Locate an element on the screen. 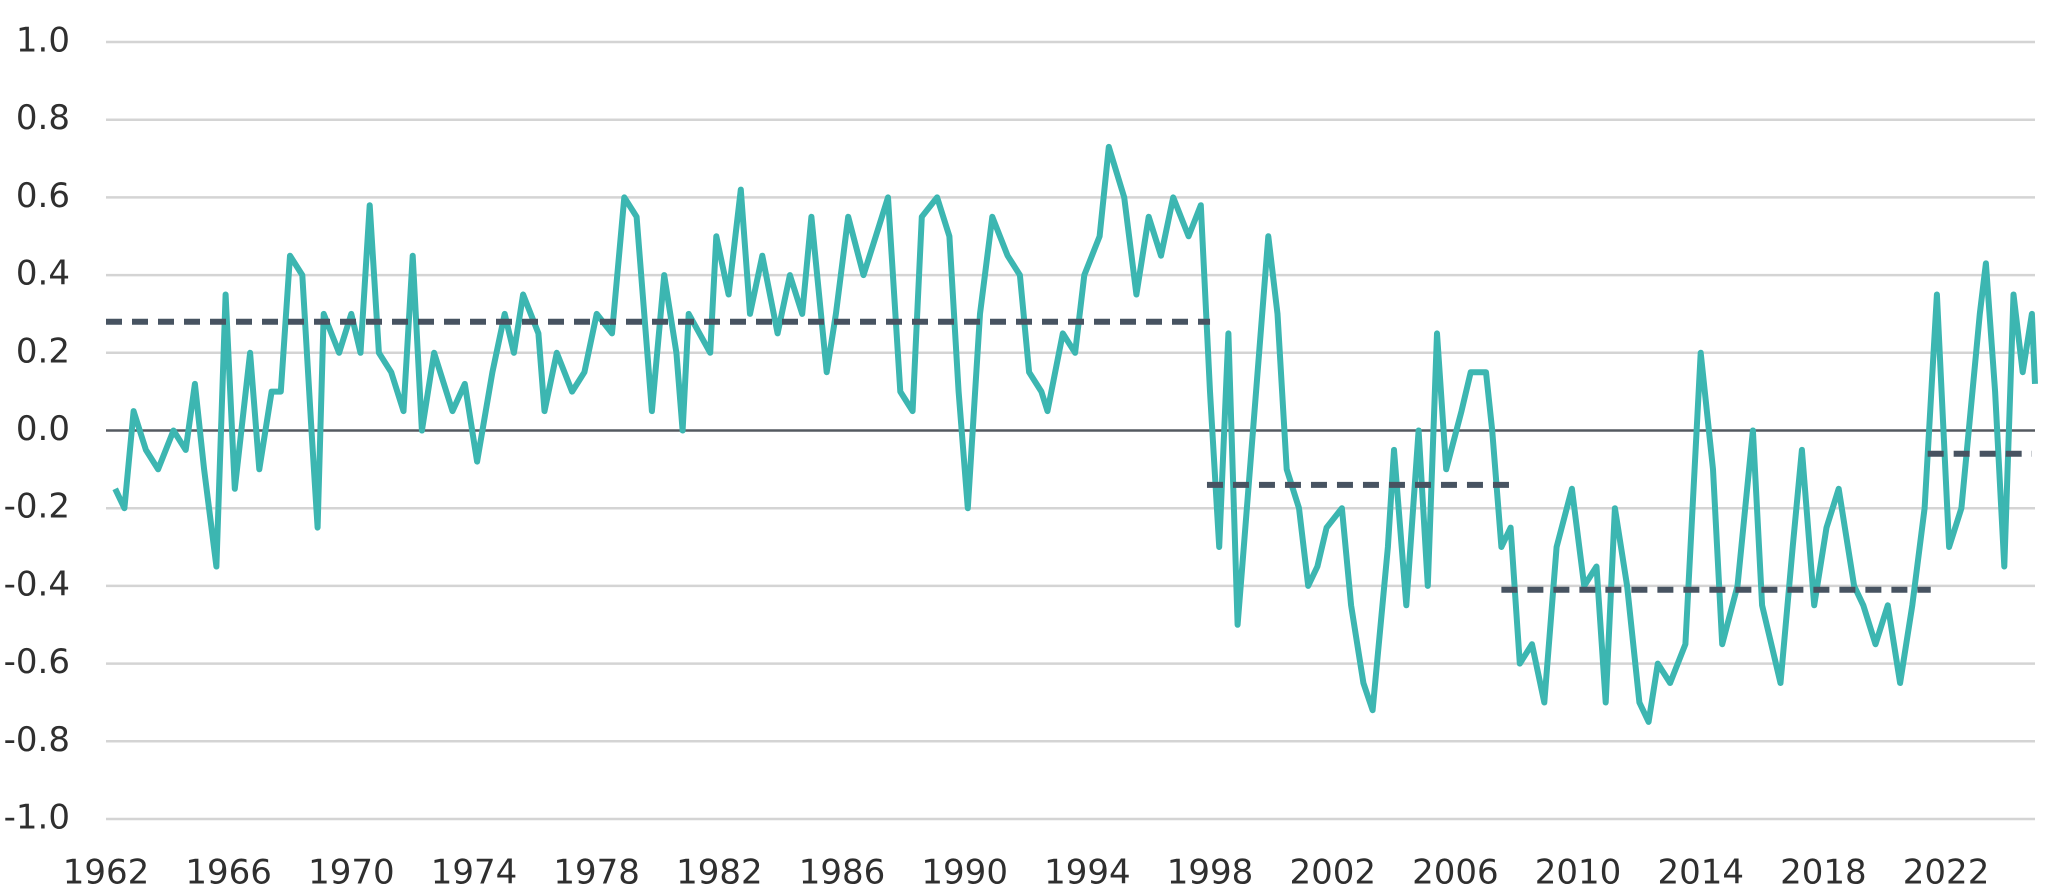 The width and height of the screenshot is (2068, 896). y-tick-label: 0.6 is located at coordinates (43, 196).